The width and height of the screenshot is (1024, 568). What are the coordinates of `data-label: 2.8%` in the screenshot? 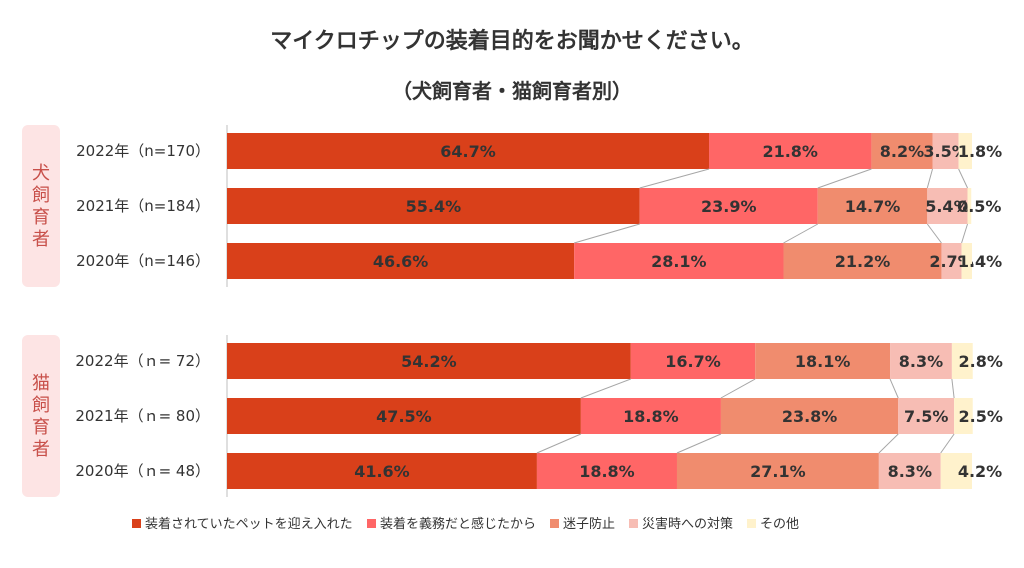 It's located at (981, 361).